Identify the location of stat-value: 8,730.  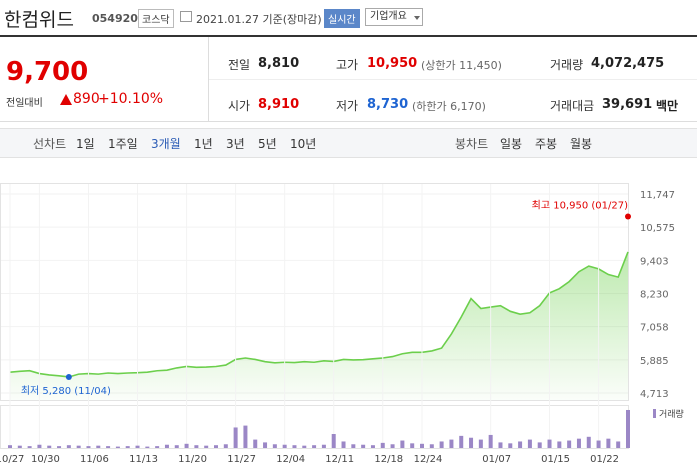
(388, 104).